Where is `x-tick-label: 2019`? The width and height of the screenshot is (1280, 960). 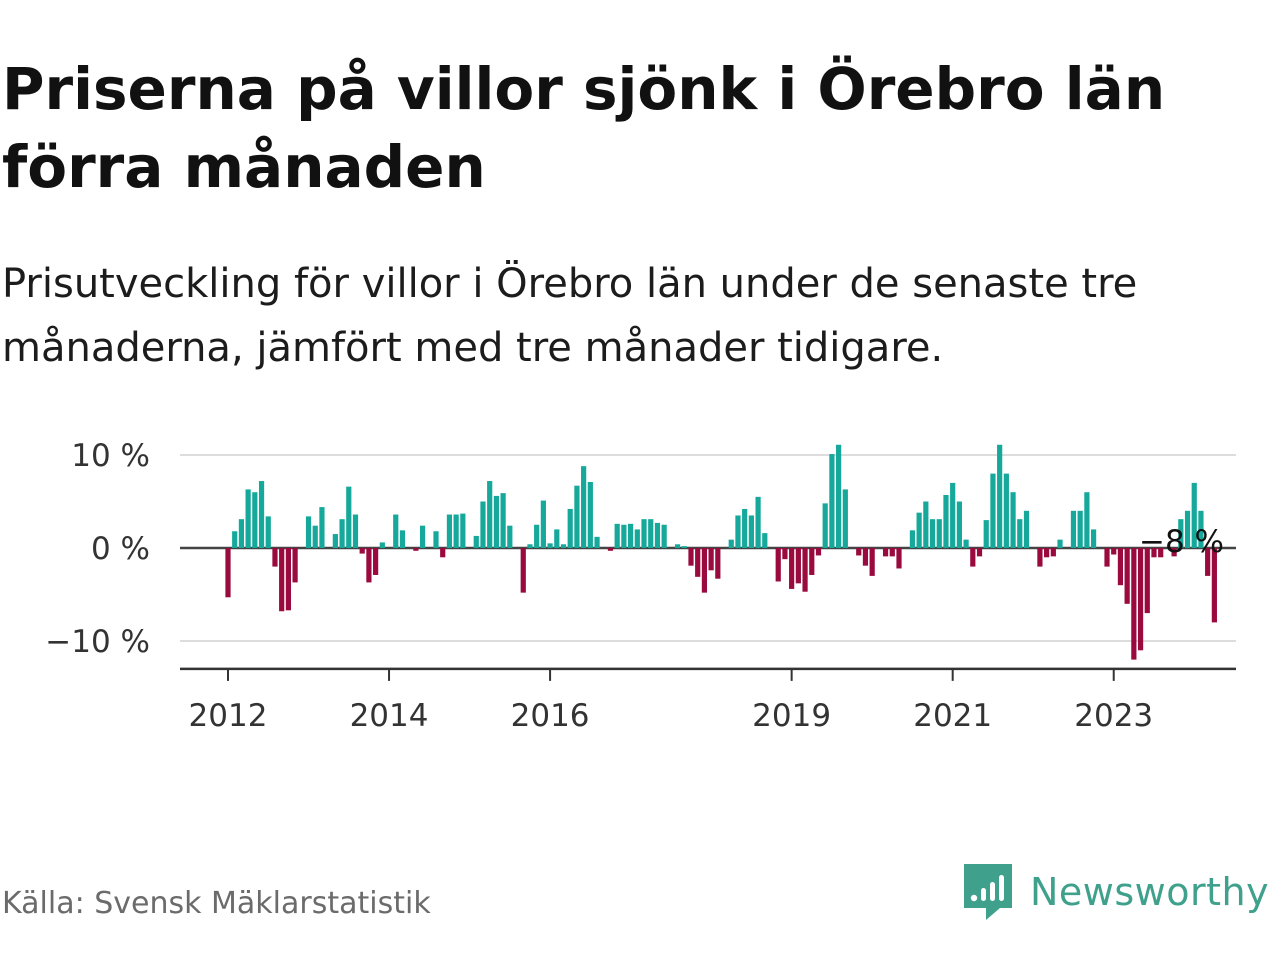 x-tick-label: 2019 is located at coordinates (791, 716).